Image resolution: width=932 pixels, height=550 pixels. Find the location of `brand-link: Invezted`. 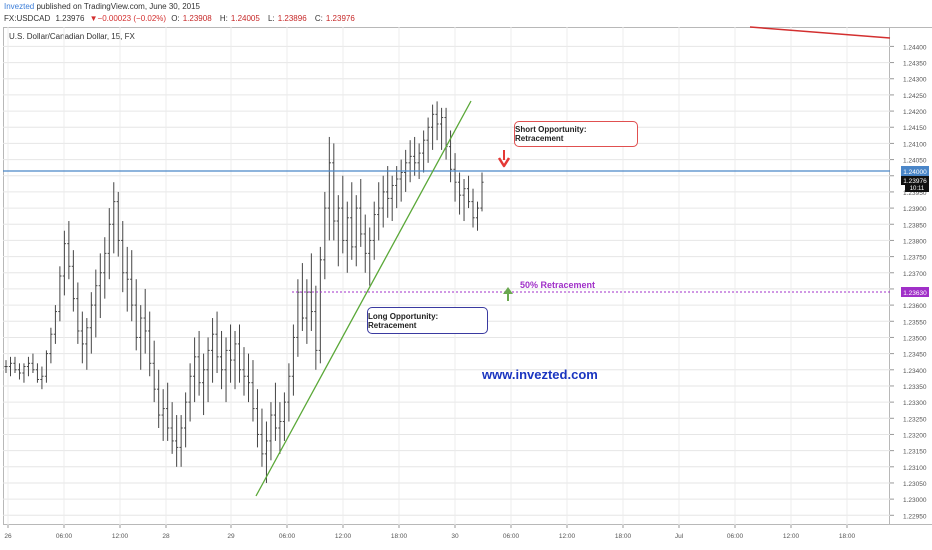

brand-link: Invezted is located at coordinates (19, 6).